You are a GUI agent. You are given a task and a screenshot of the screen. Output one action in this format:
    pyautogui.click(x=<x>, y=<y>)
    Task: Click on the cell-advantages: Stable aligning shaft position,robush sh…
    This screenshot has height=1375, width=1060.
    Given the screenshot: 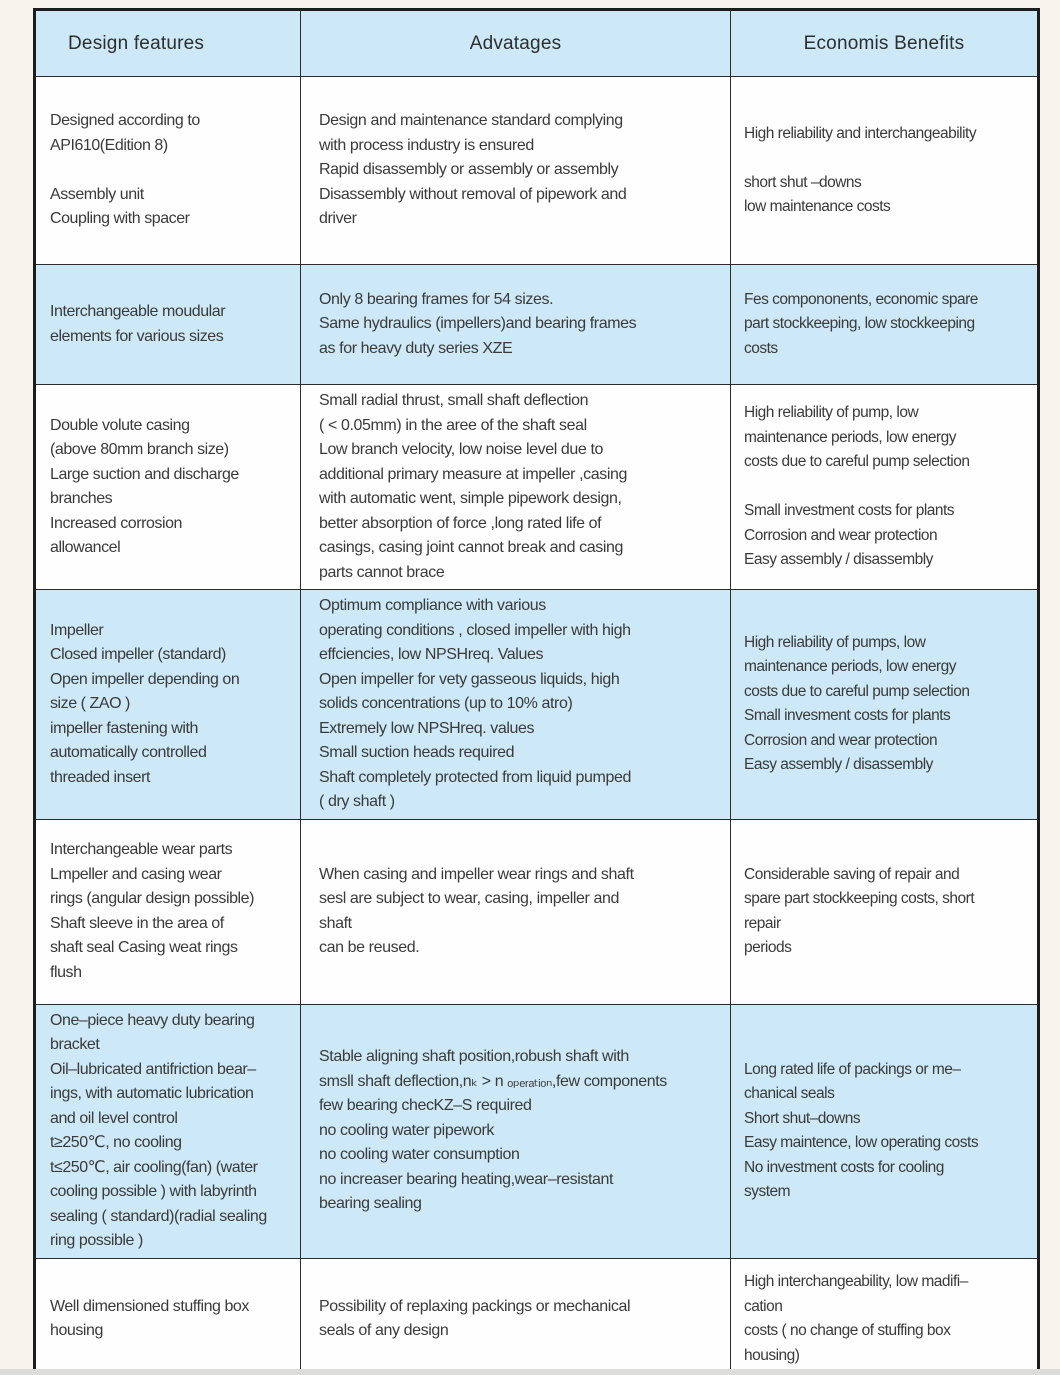 What is the action you would take?
    pyautogui.click(x=493, y=1130)
    